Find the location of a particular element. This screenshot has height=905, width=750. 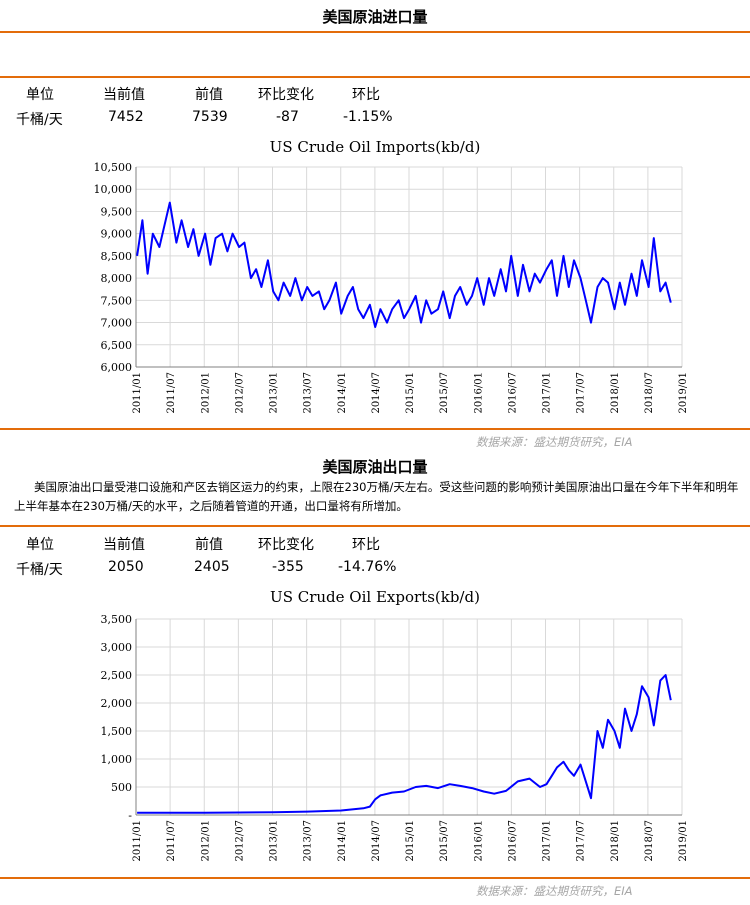

imports-chart-title: US Crude Oil Imports(kb/d) is located at coordinates (375, 147).